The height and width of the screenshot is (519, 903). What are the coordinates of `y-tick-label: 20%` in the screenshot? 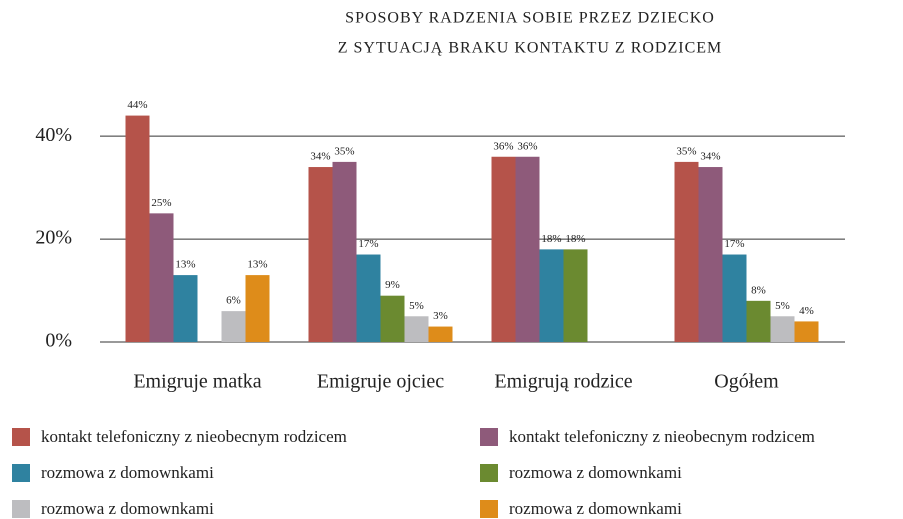 It's located at (53, 238).